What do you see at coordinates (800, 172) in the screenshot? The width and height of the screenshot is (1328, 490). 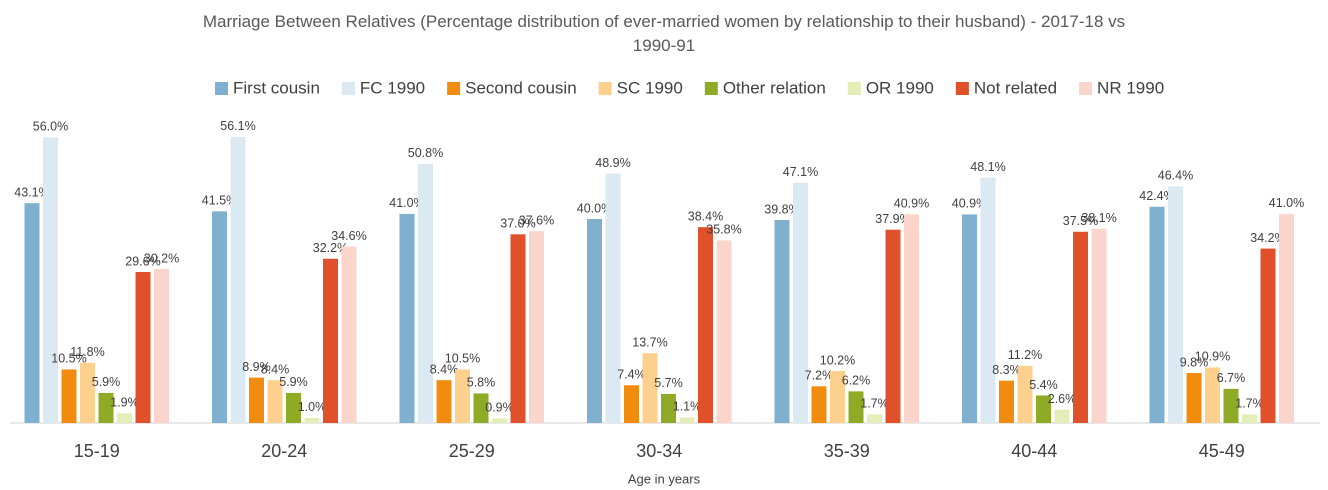 I see `data-label: 47.1%` at bounding box center [800, 172].